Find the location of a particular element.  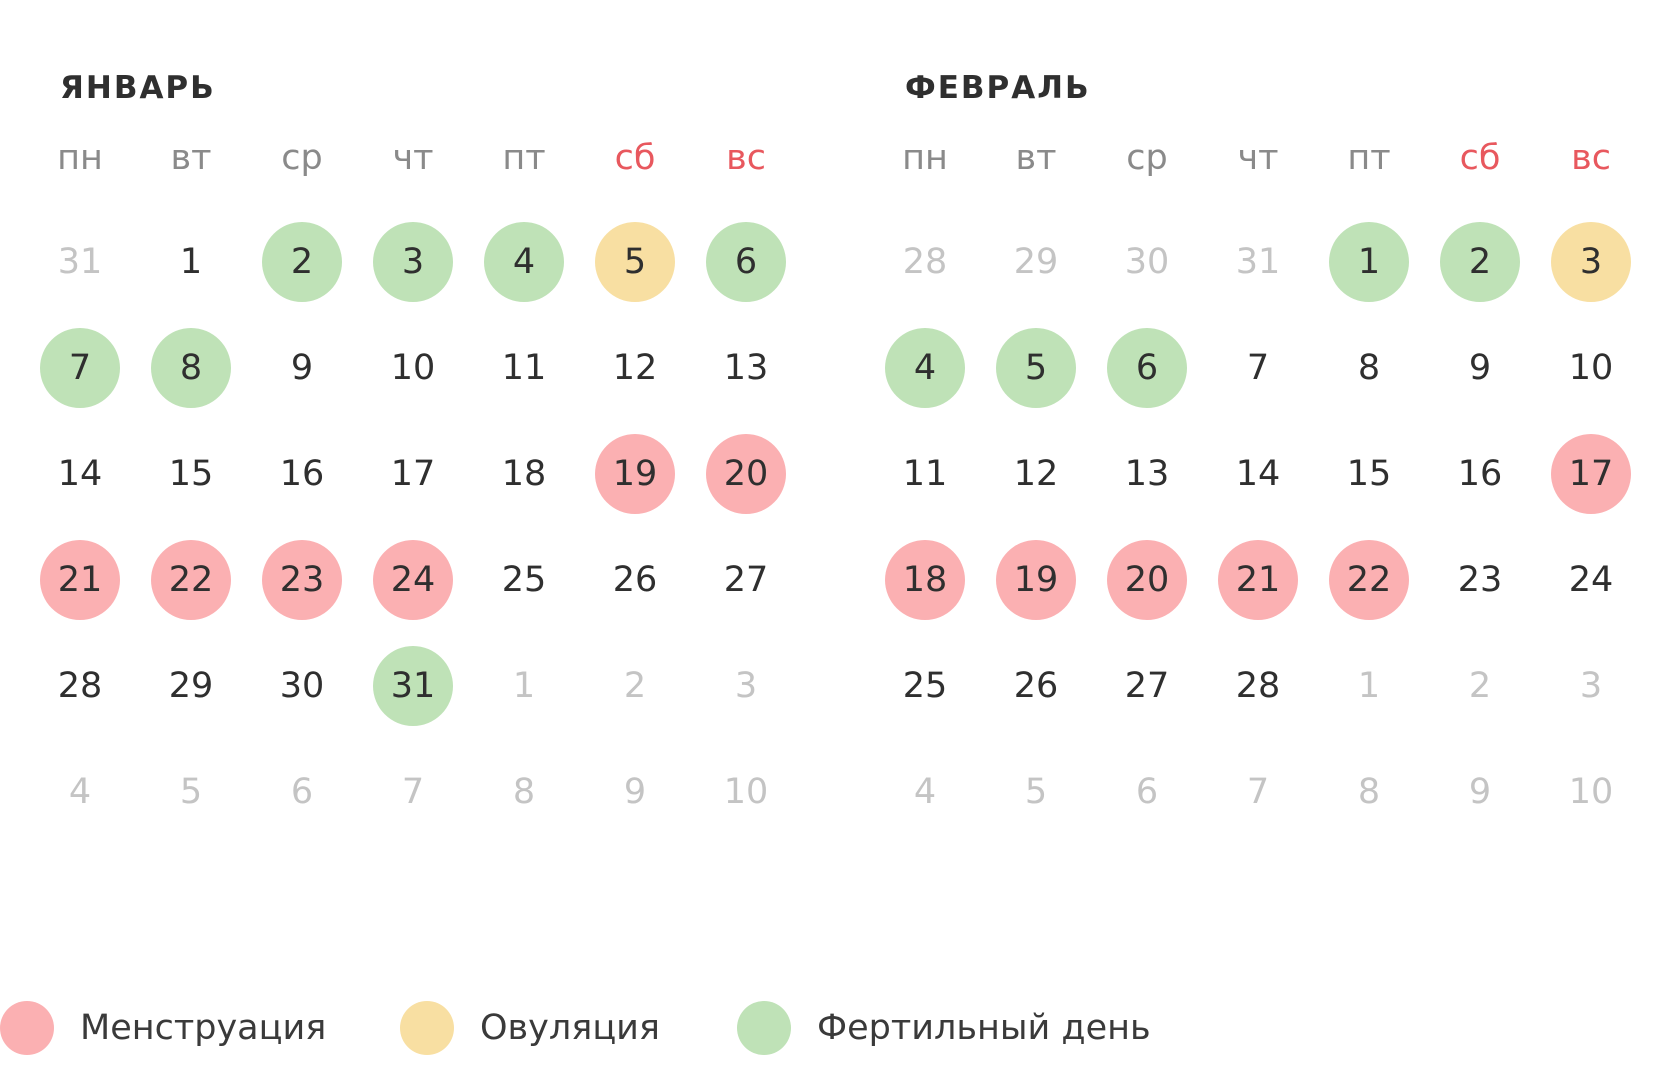

day-cell: 30 is located at coordinates (302, 686).